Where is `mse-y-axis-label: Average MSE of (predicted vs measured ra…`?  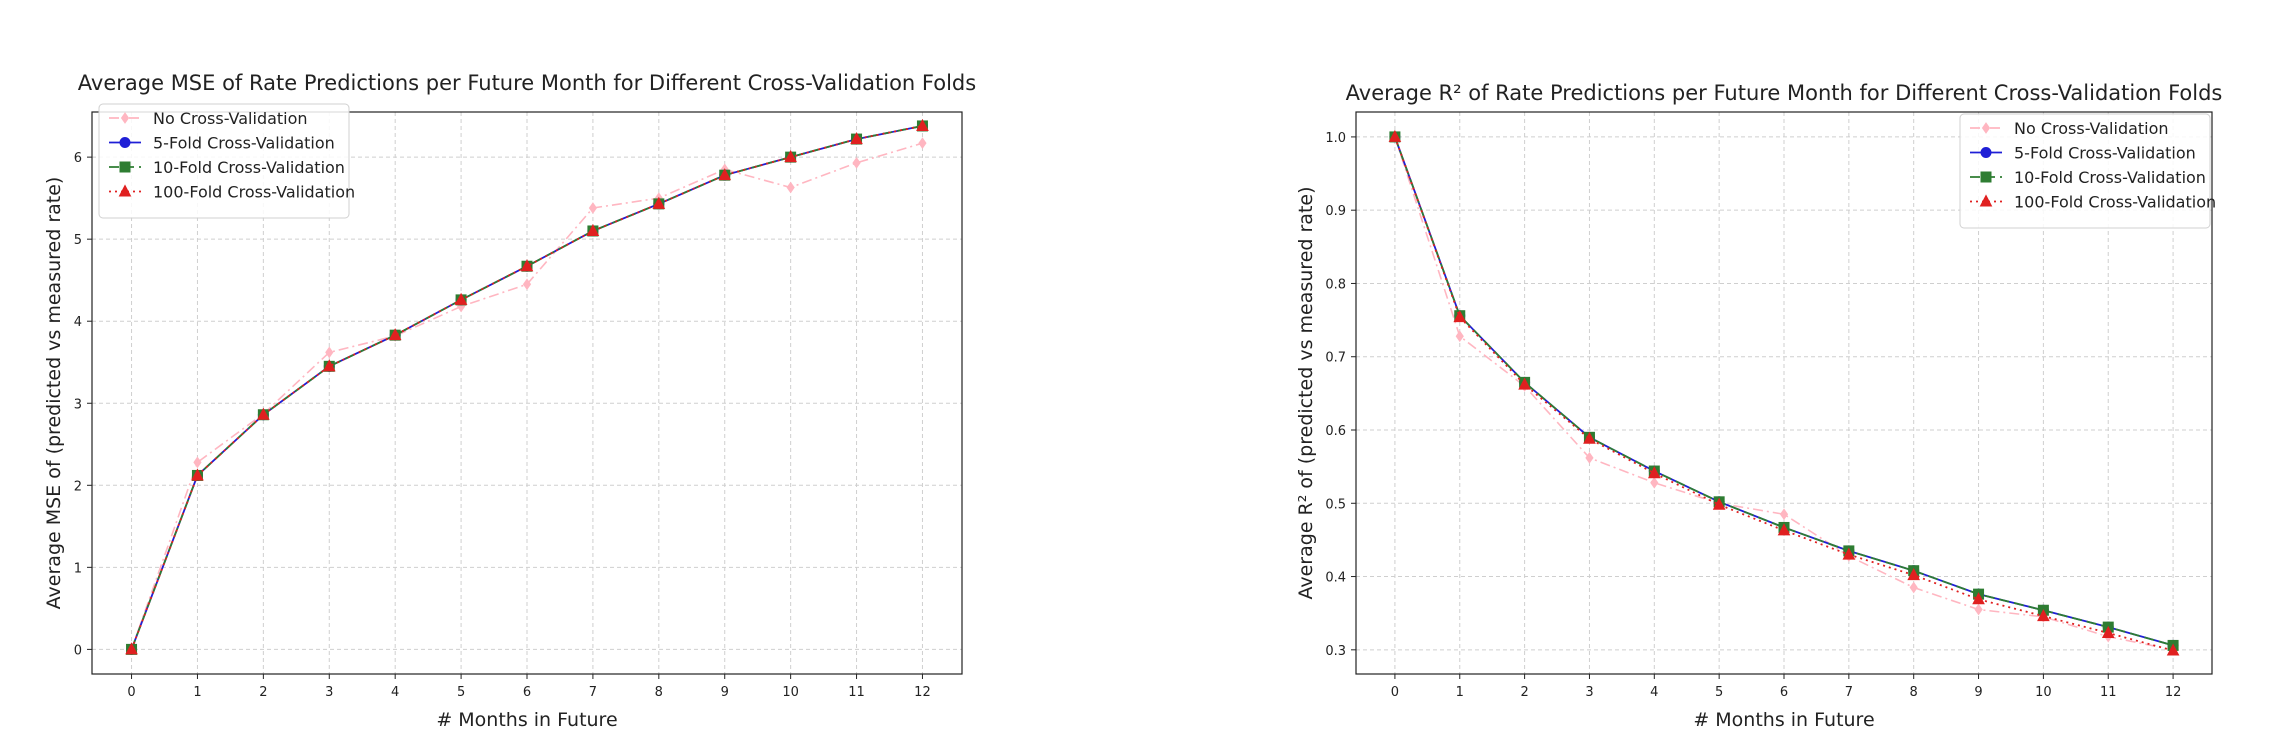 mse-y-axis-label: Average MSE of (predicted vs measured ra… is located at coordinates (54, 393).